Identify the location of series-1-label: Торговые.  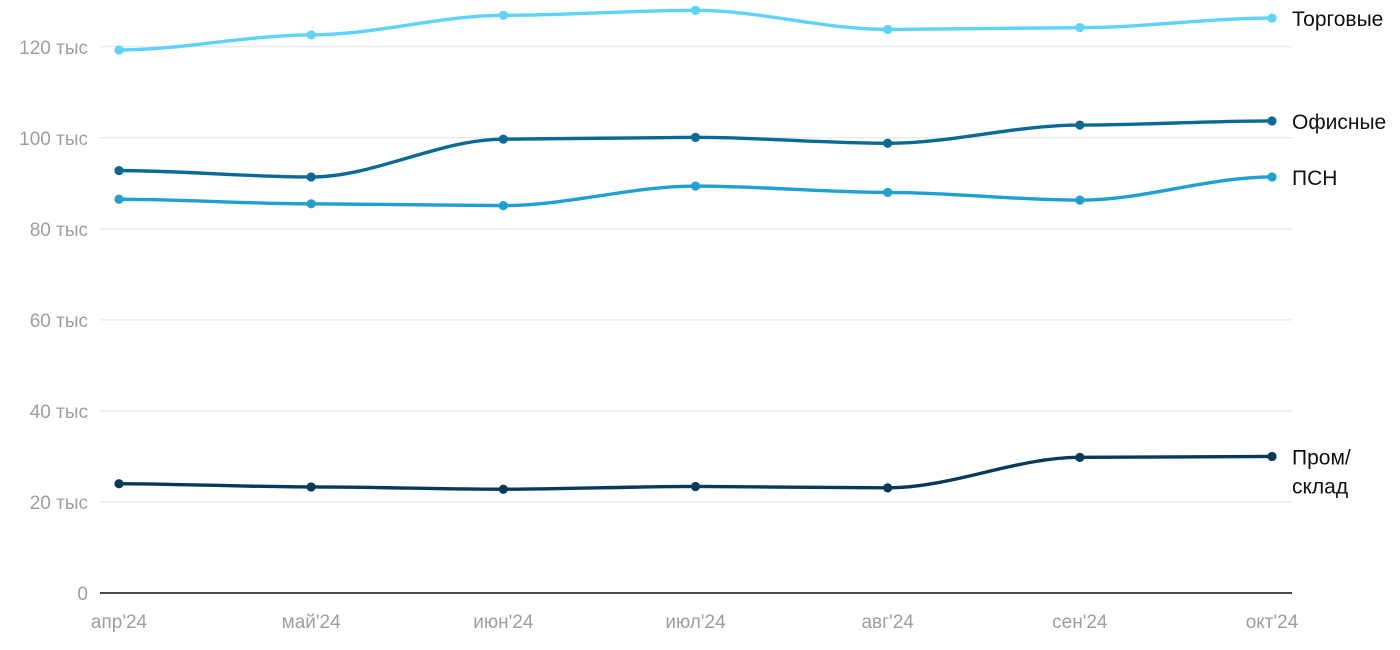
(1337, 19).